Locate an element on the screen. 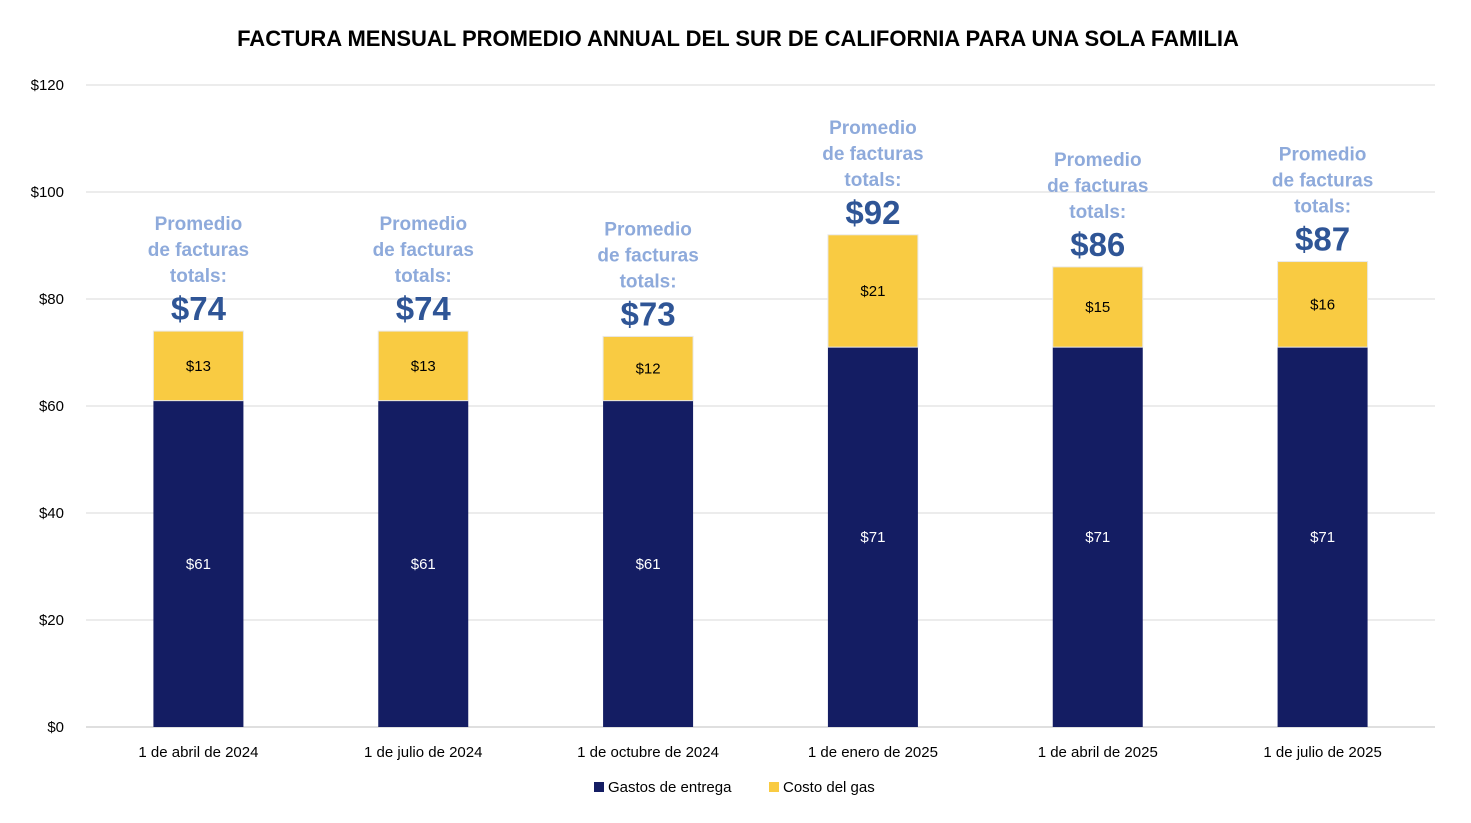 The height and width of the screenshot is (823, 1471). total-annotation: $92 Promedio de facturas totals: is located at coordinates (872, 174).